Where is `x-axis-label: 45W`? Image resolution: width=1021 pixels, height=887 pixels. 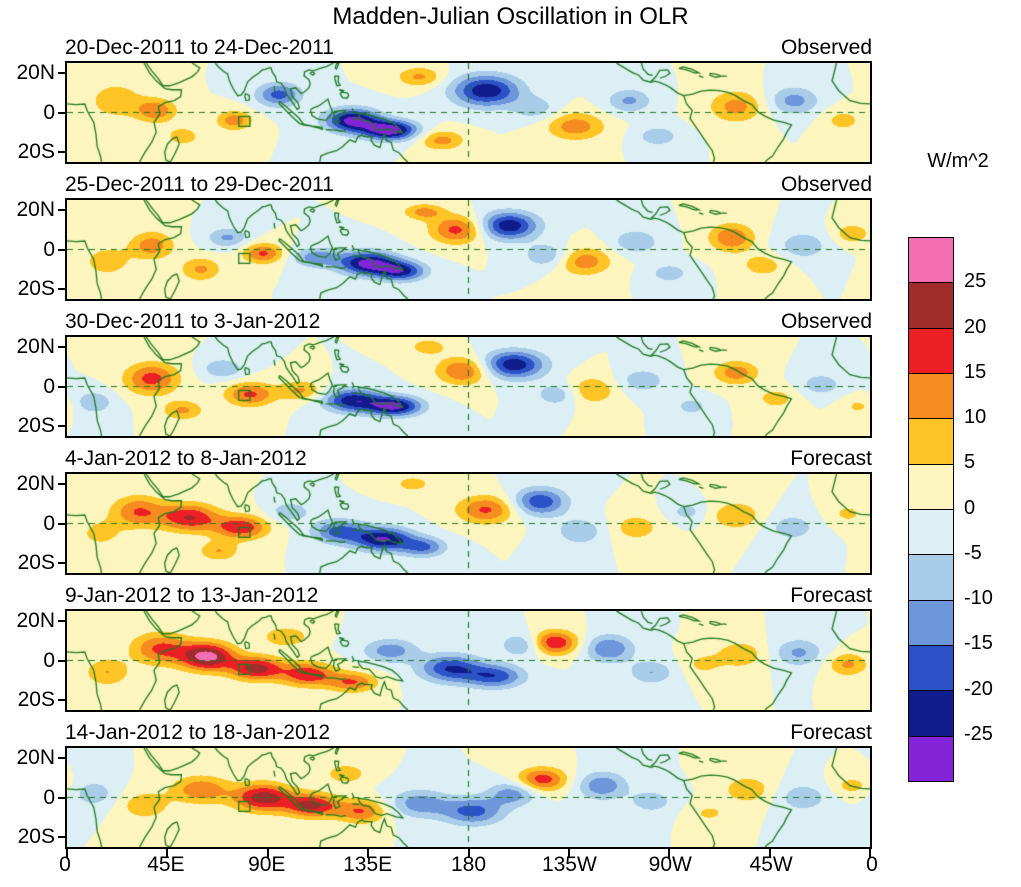
x-axis-label: 45W is located at coordinates (771, 864).